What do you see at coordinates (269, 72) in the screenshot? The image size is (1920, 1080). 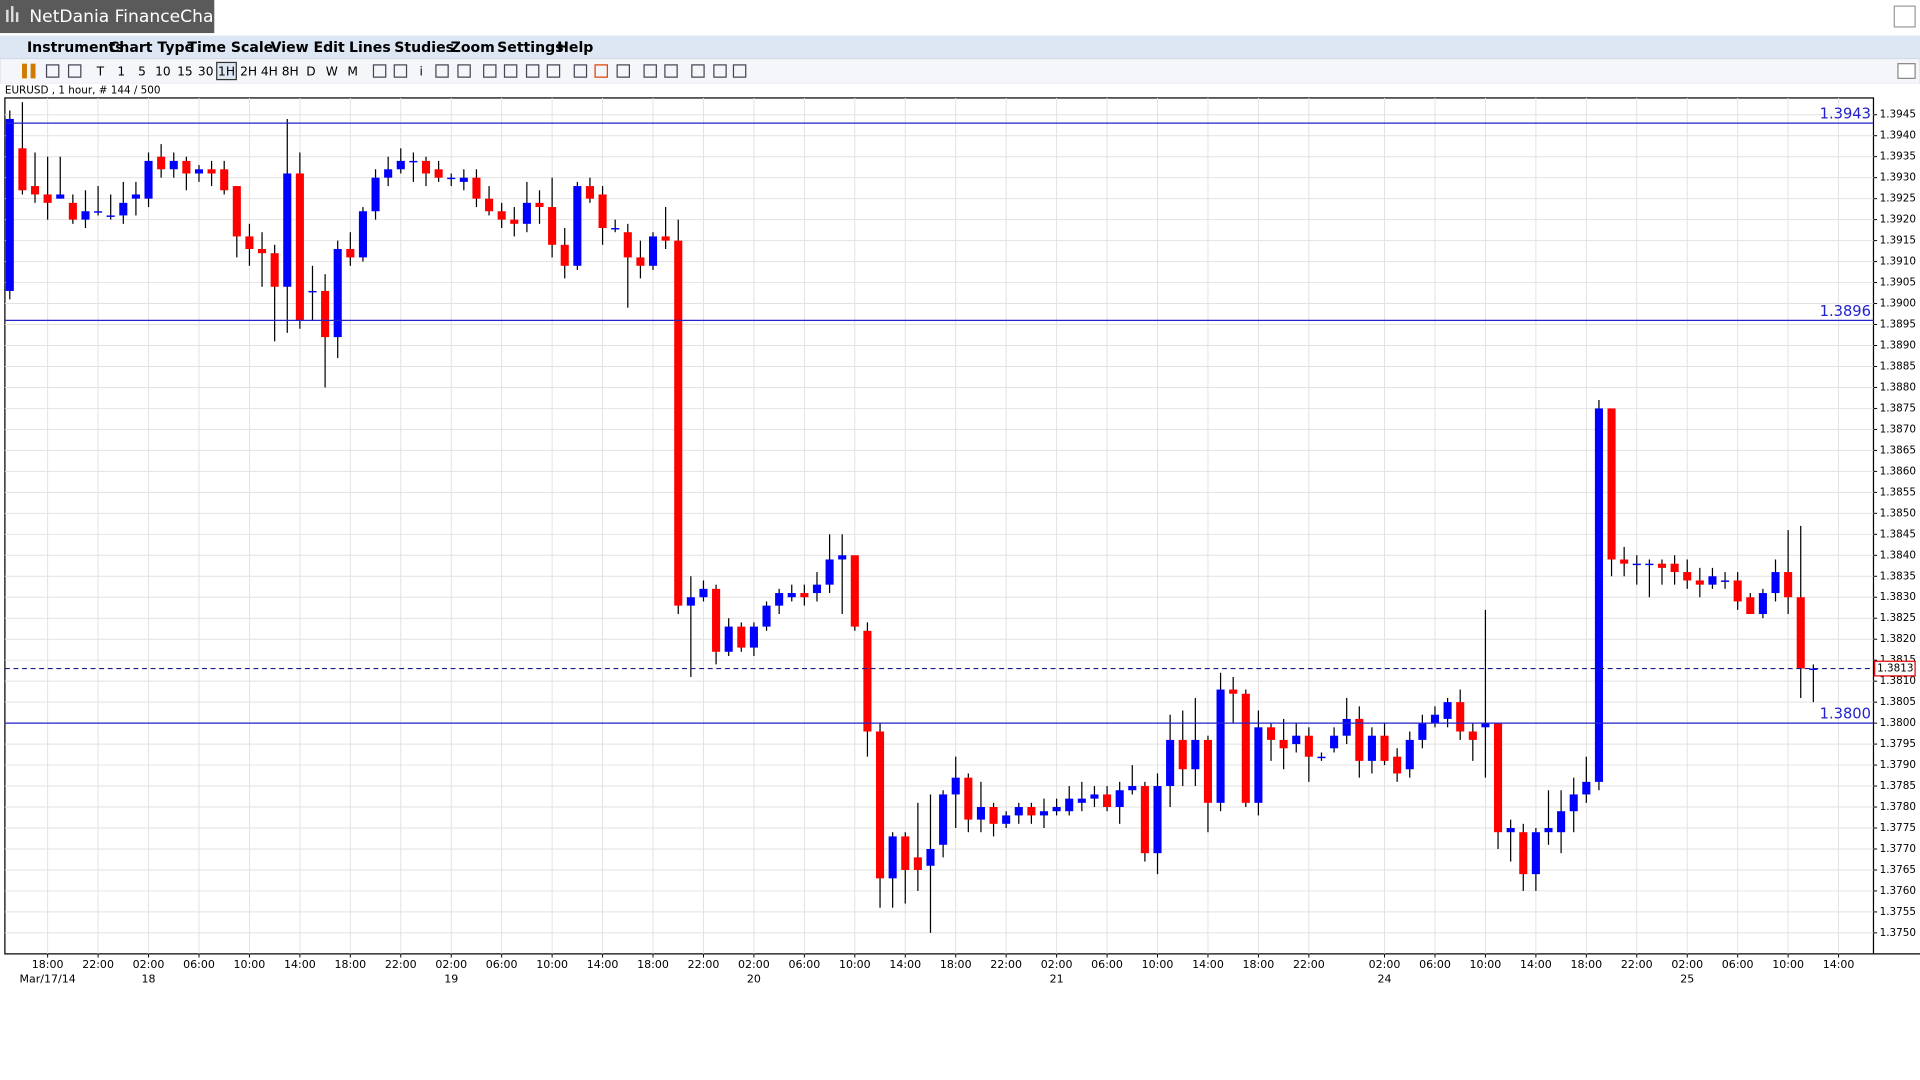 I see `toolbar-button: 4H` at bounding box center [269, 72].